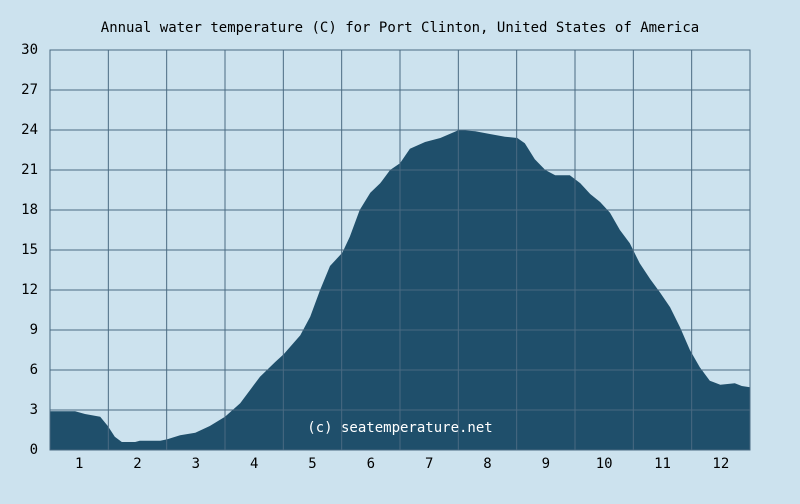 The width and height of the screenshot is (800, 504). Describe the element at coordinates (29, 250) in the screenshot. I see `y-tick-label: 15` at that location.